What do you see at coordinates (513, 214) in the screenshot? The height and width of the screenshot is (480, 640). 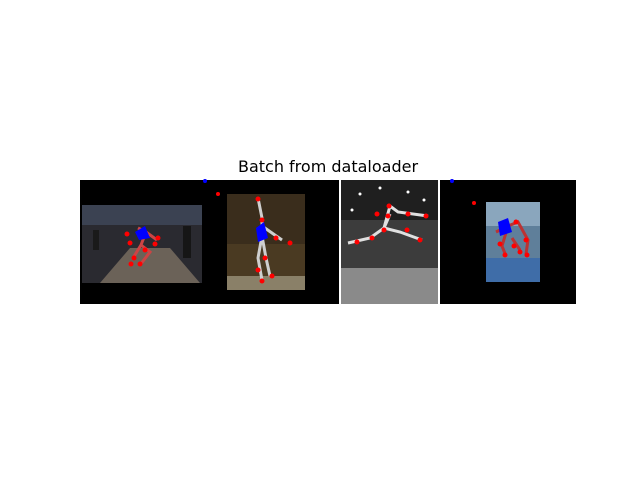 I see `photo-4-windows` at bounding box center [513, 214].